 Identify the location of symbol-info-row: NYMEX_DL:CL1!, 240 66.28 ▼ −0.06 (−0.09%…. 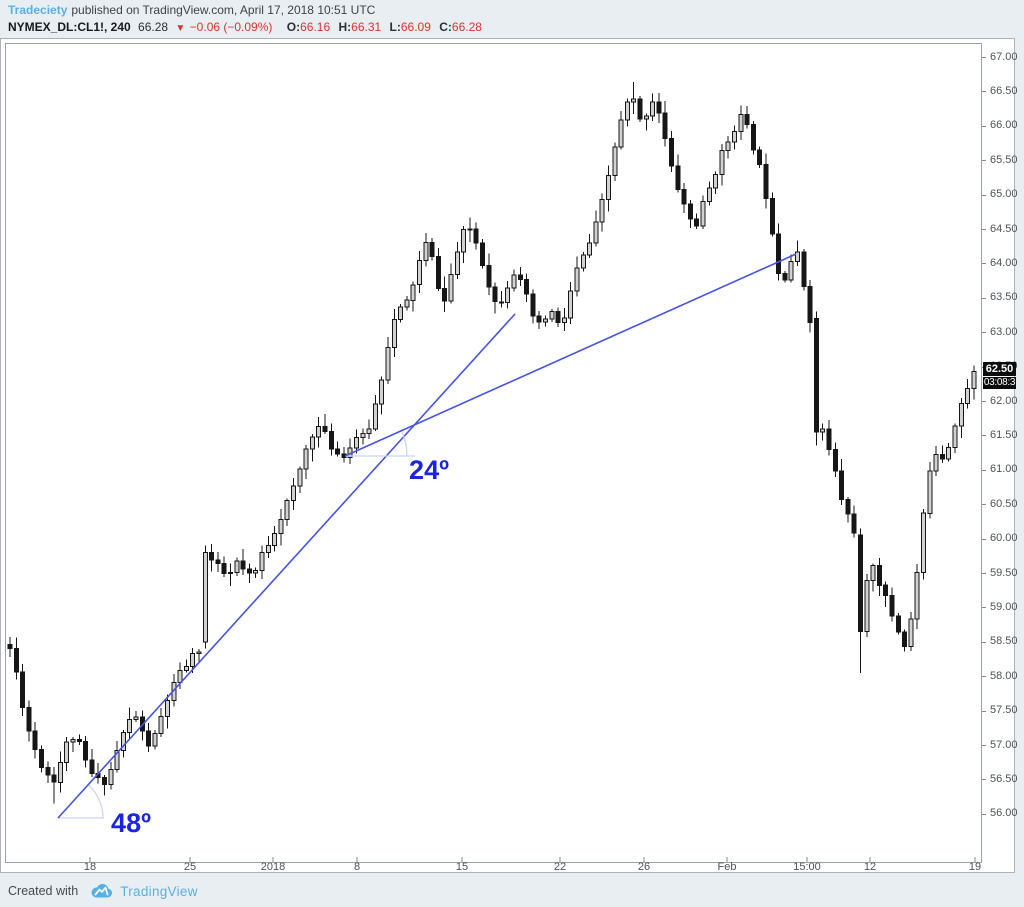
(245, 28).